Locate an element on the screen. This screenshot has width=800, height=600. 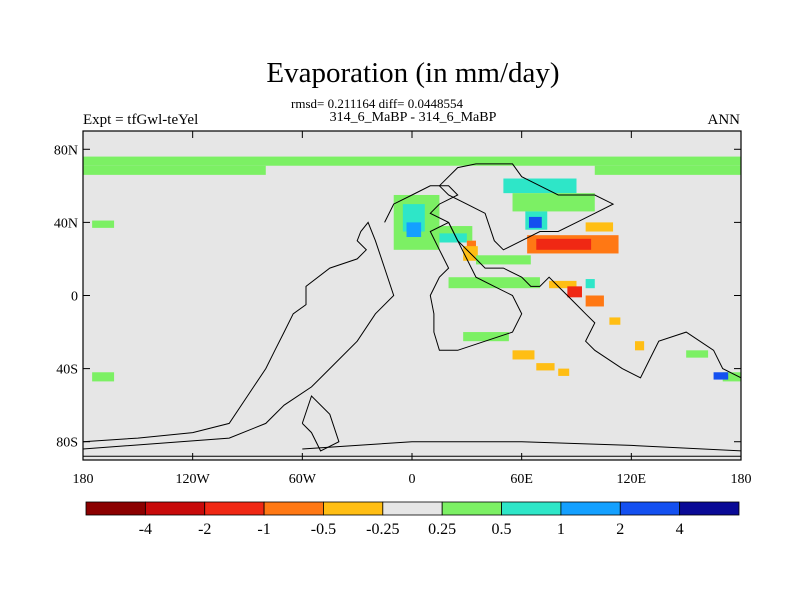
colorbar-labels: -4 -2 -1 -0.5 -0.25 0.25 0.5 1 2 4 is located at coordinates (411, 529).